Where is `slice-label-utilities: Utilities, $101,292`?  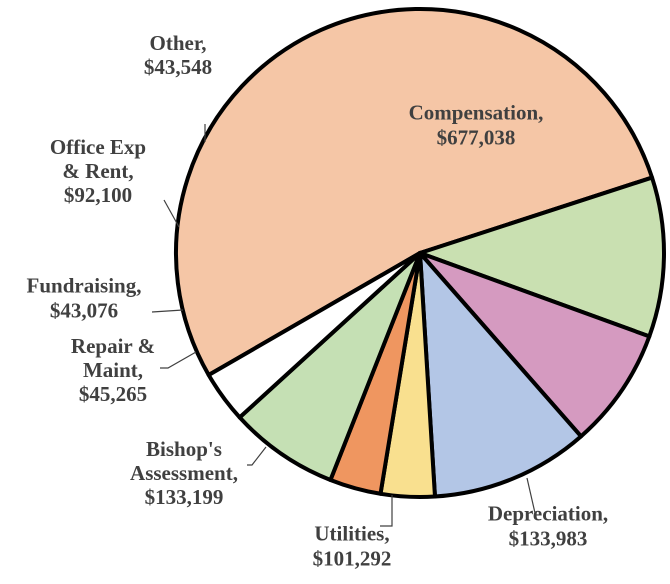
slice-label-utilities: Utilities, $101,292 is located at coordinates (352, 546).